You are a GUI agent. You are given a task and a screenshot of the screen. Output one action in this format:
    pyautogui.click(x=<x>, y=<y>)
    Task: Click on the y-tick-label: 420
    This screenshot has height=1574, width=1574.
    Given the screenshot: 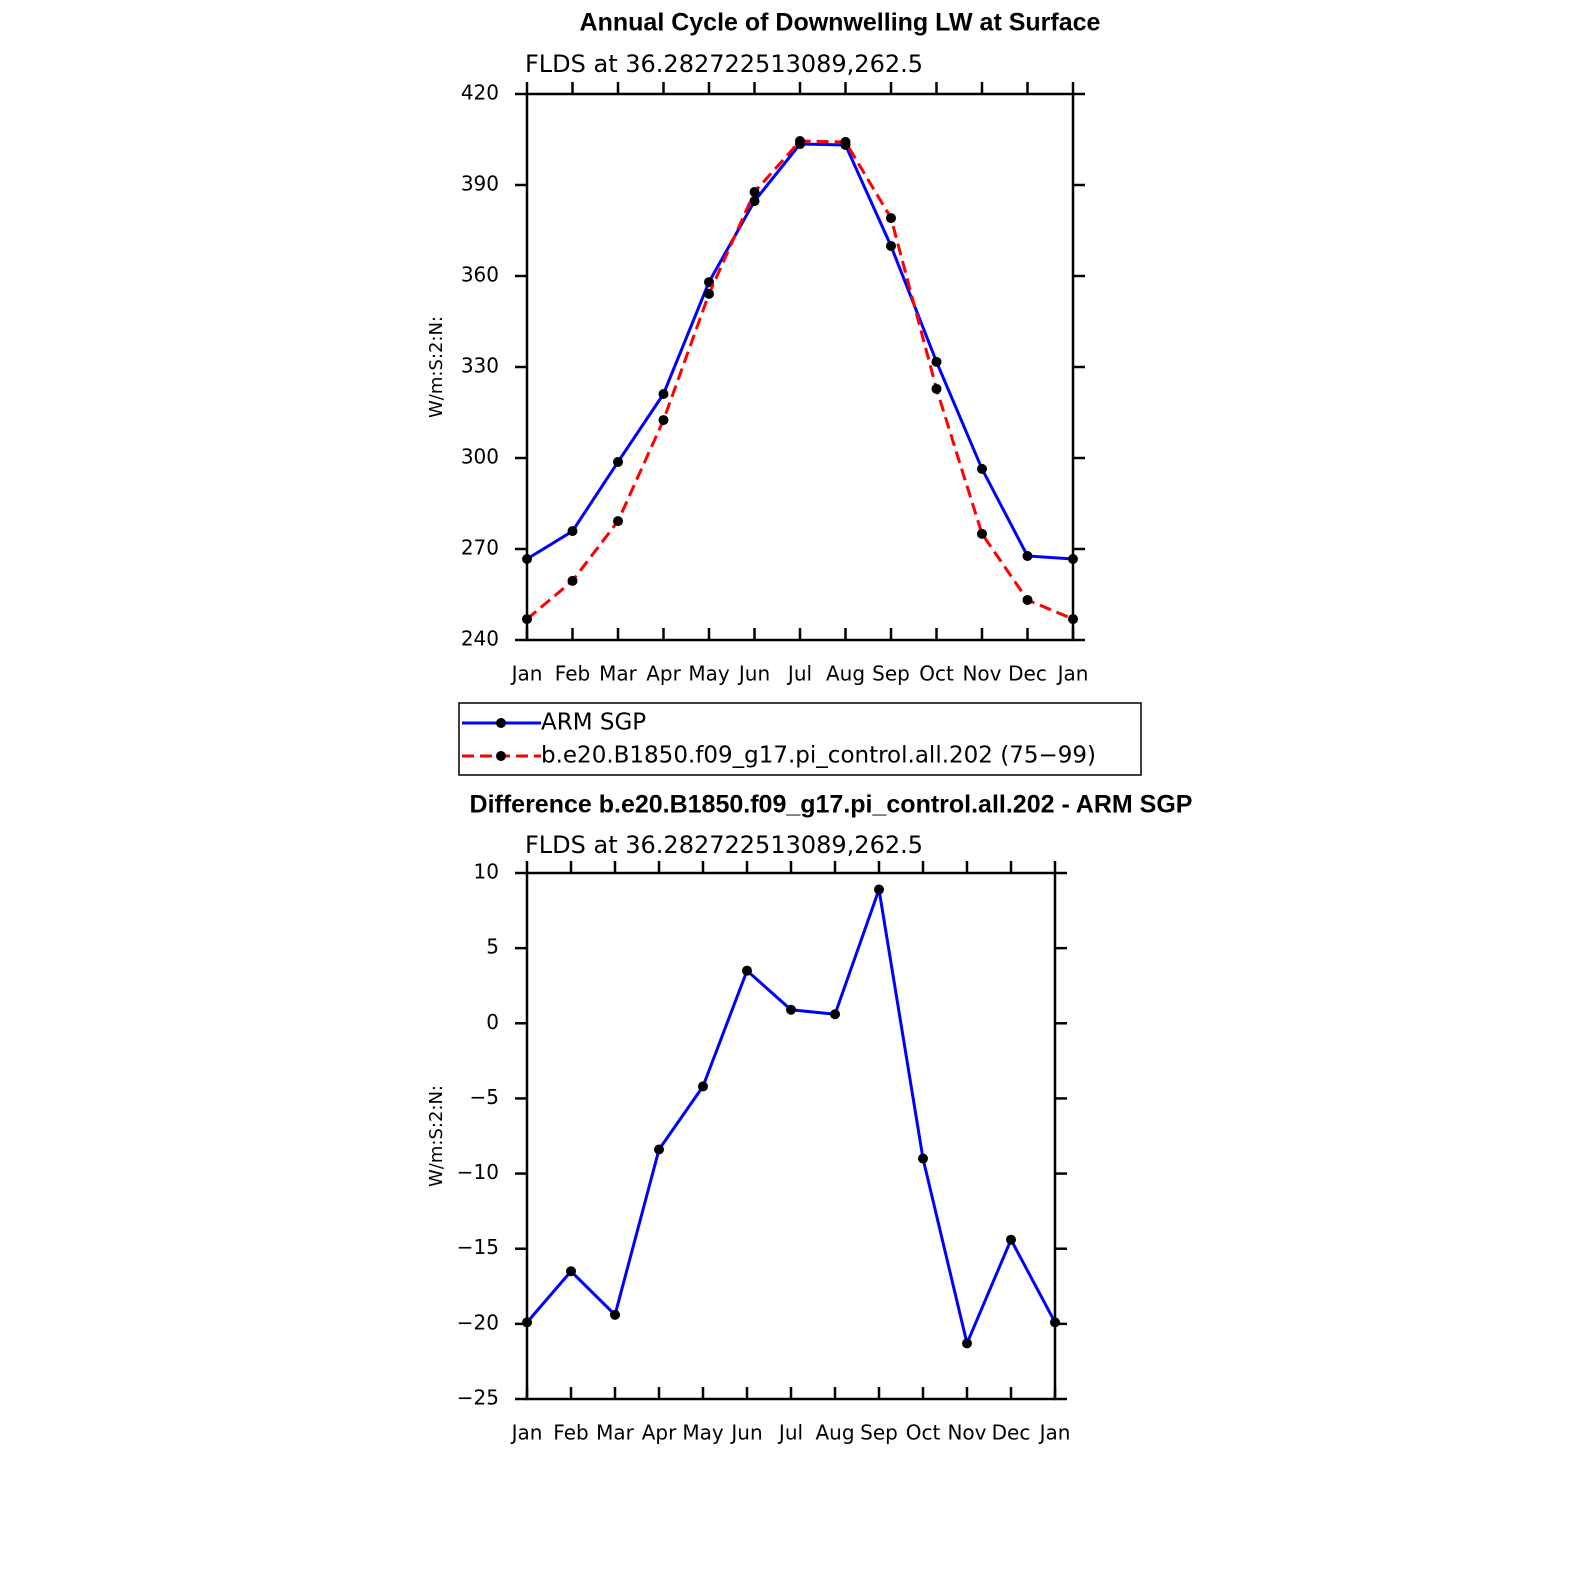 What is the action you would take?
    pyautogui.click(x=480, y=93)
    